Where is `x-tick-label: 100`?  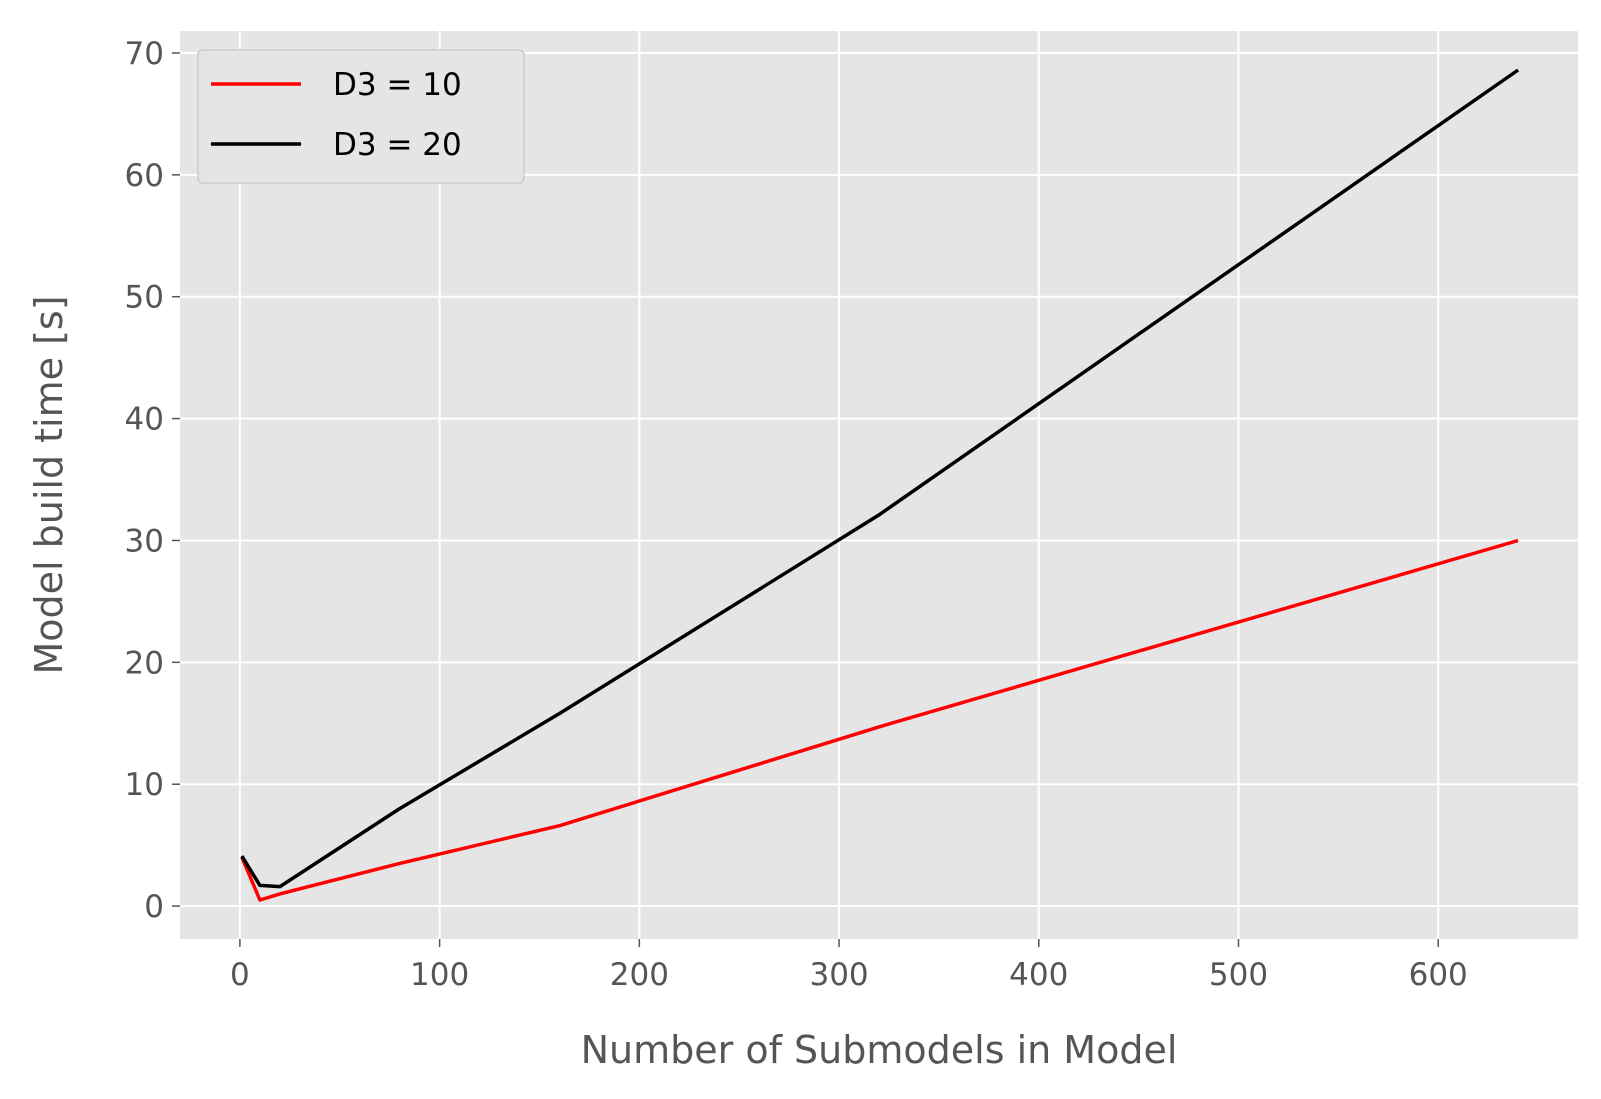
x-tick-label: 100 is located at coordinates (439, 975).